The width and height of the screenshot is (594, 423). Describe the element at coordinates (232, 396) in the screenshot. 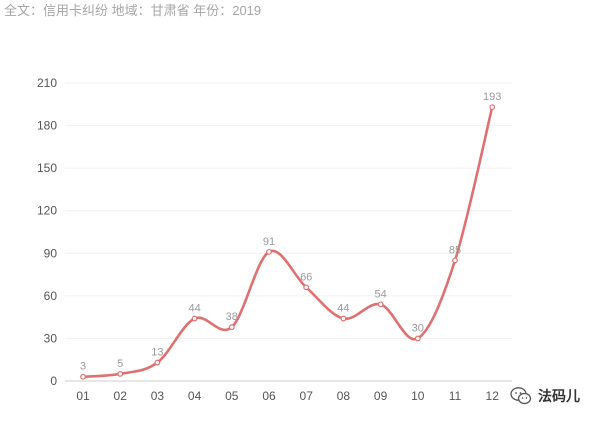

I see `x-tick-label: 05` at that location.